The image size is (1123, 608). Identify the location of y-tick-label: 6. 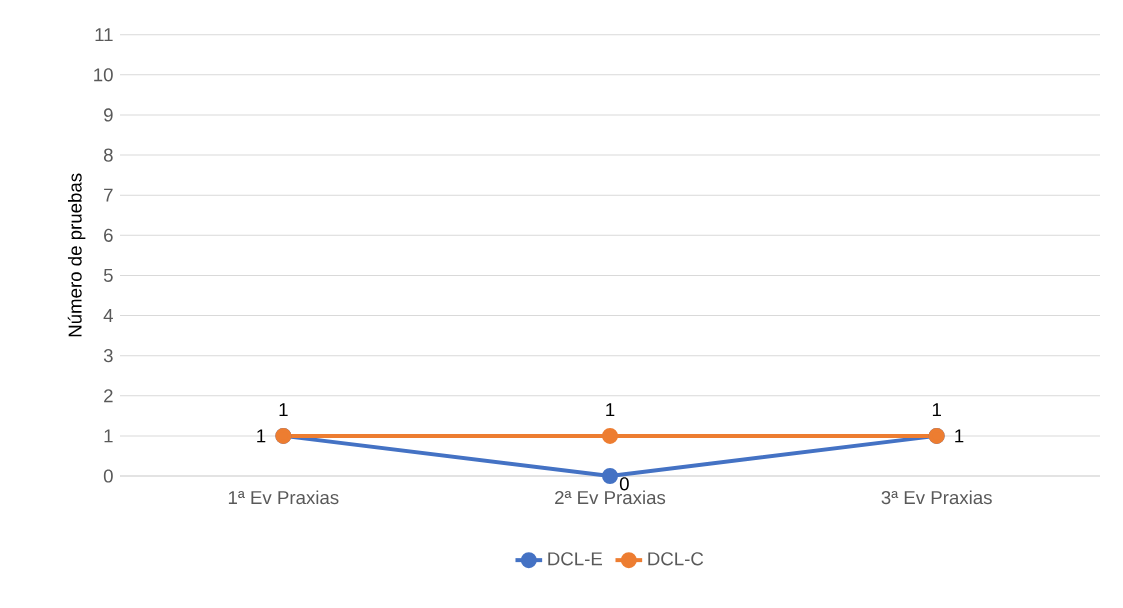
(108, 235).